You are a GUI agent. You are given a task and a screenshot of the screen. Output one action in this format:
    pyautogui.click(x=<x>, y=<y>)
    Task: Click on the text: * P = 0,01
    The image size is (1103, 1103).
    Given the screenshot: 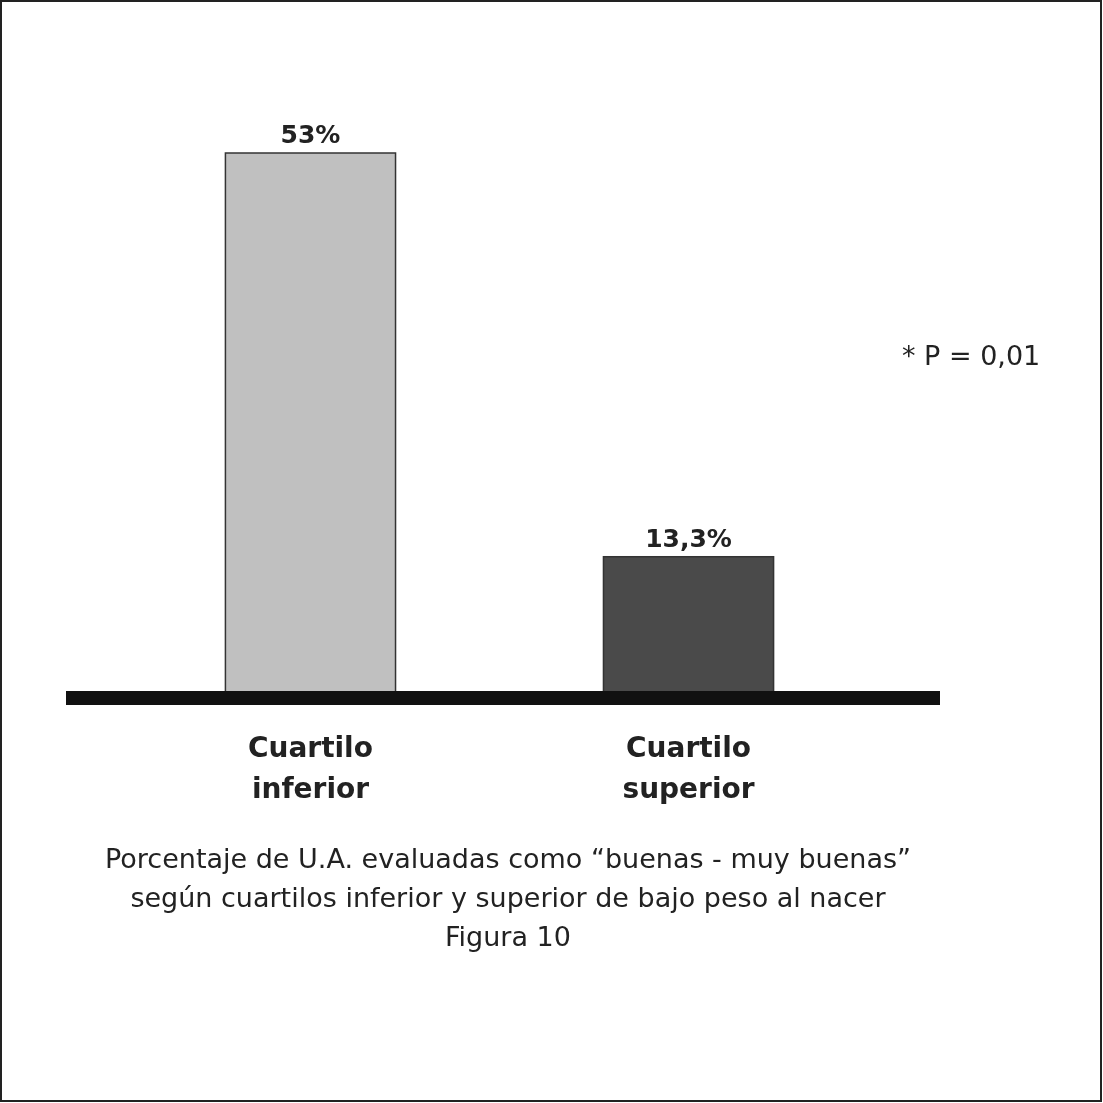 What is the action you would take?
    pyautogui.click(x=971, y=355)
    